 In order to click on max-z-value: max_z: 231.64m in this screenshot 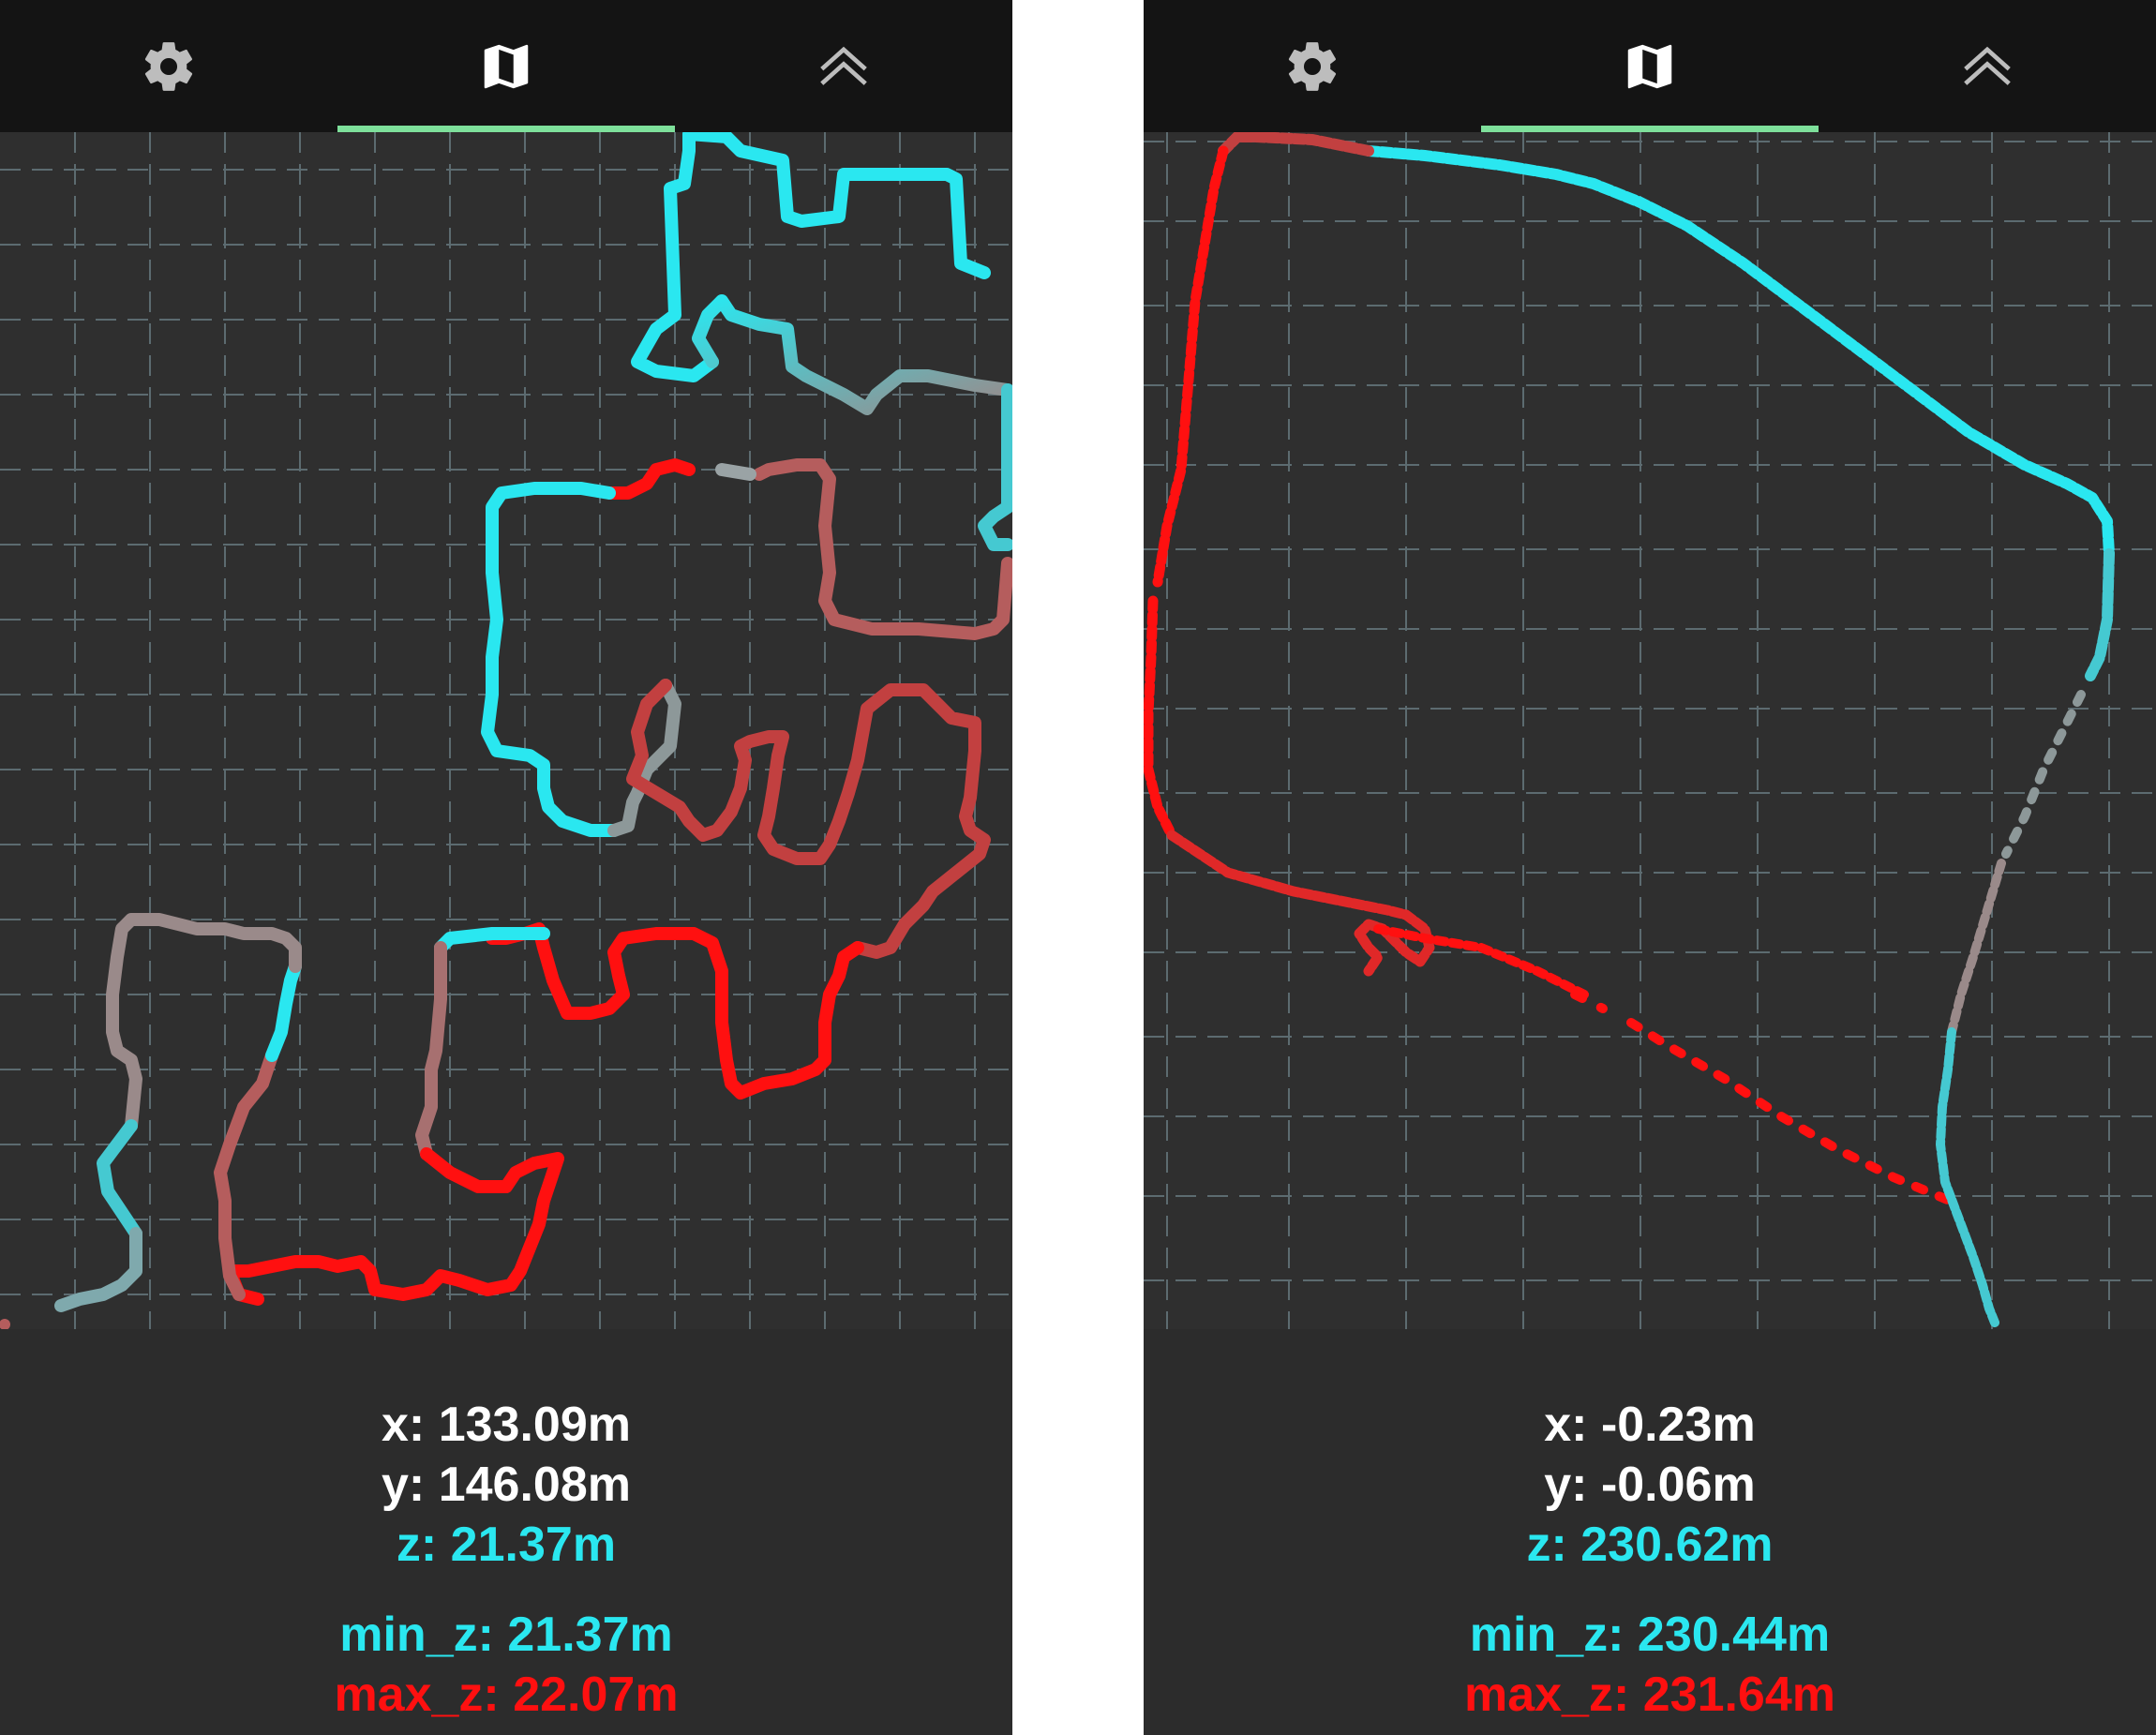, I will do `click(1649, 1695)`.